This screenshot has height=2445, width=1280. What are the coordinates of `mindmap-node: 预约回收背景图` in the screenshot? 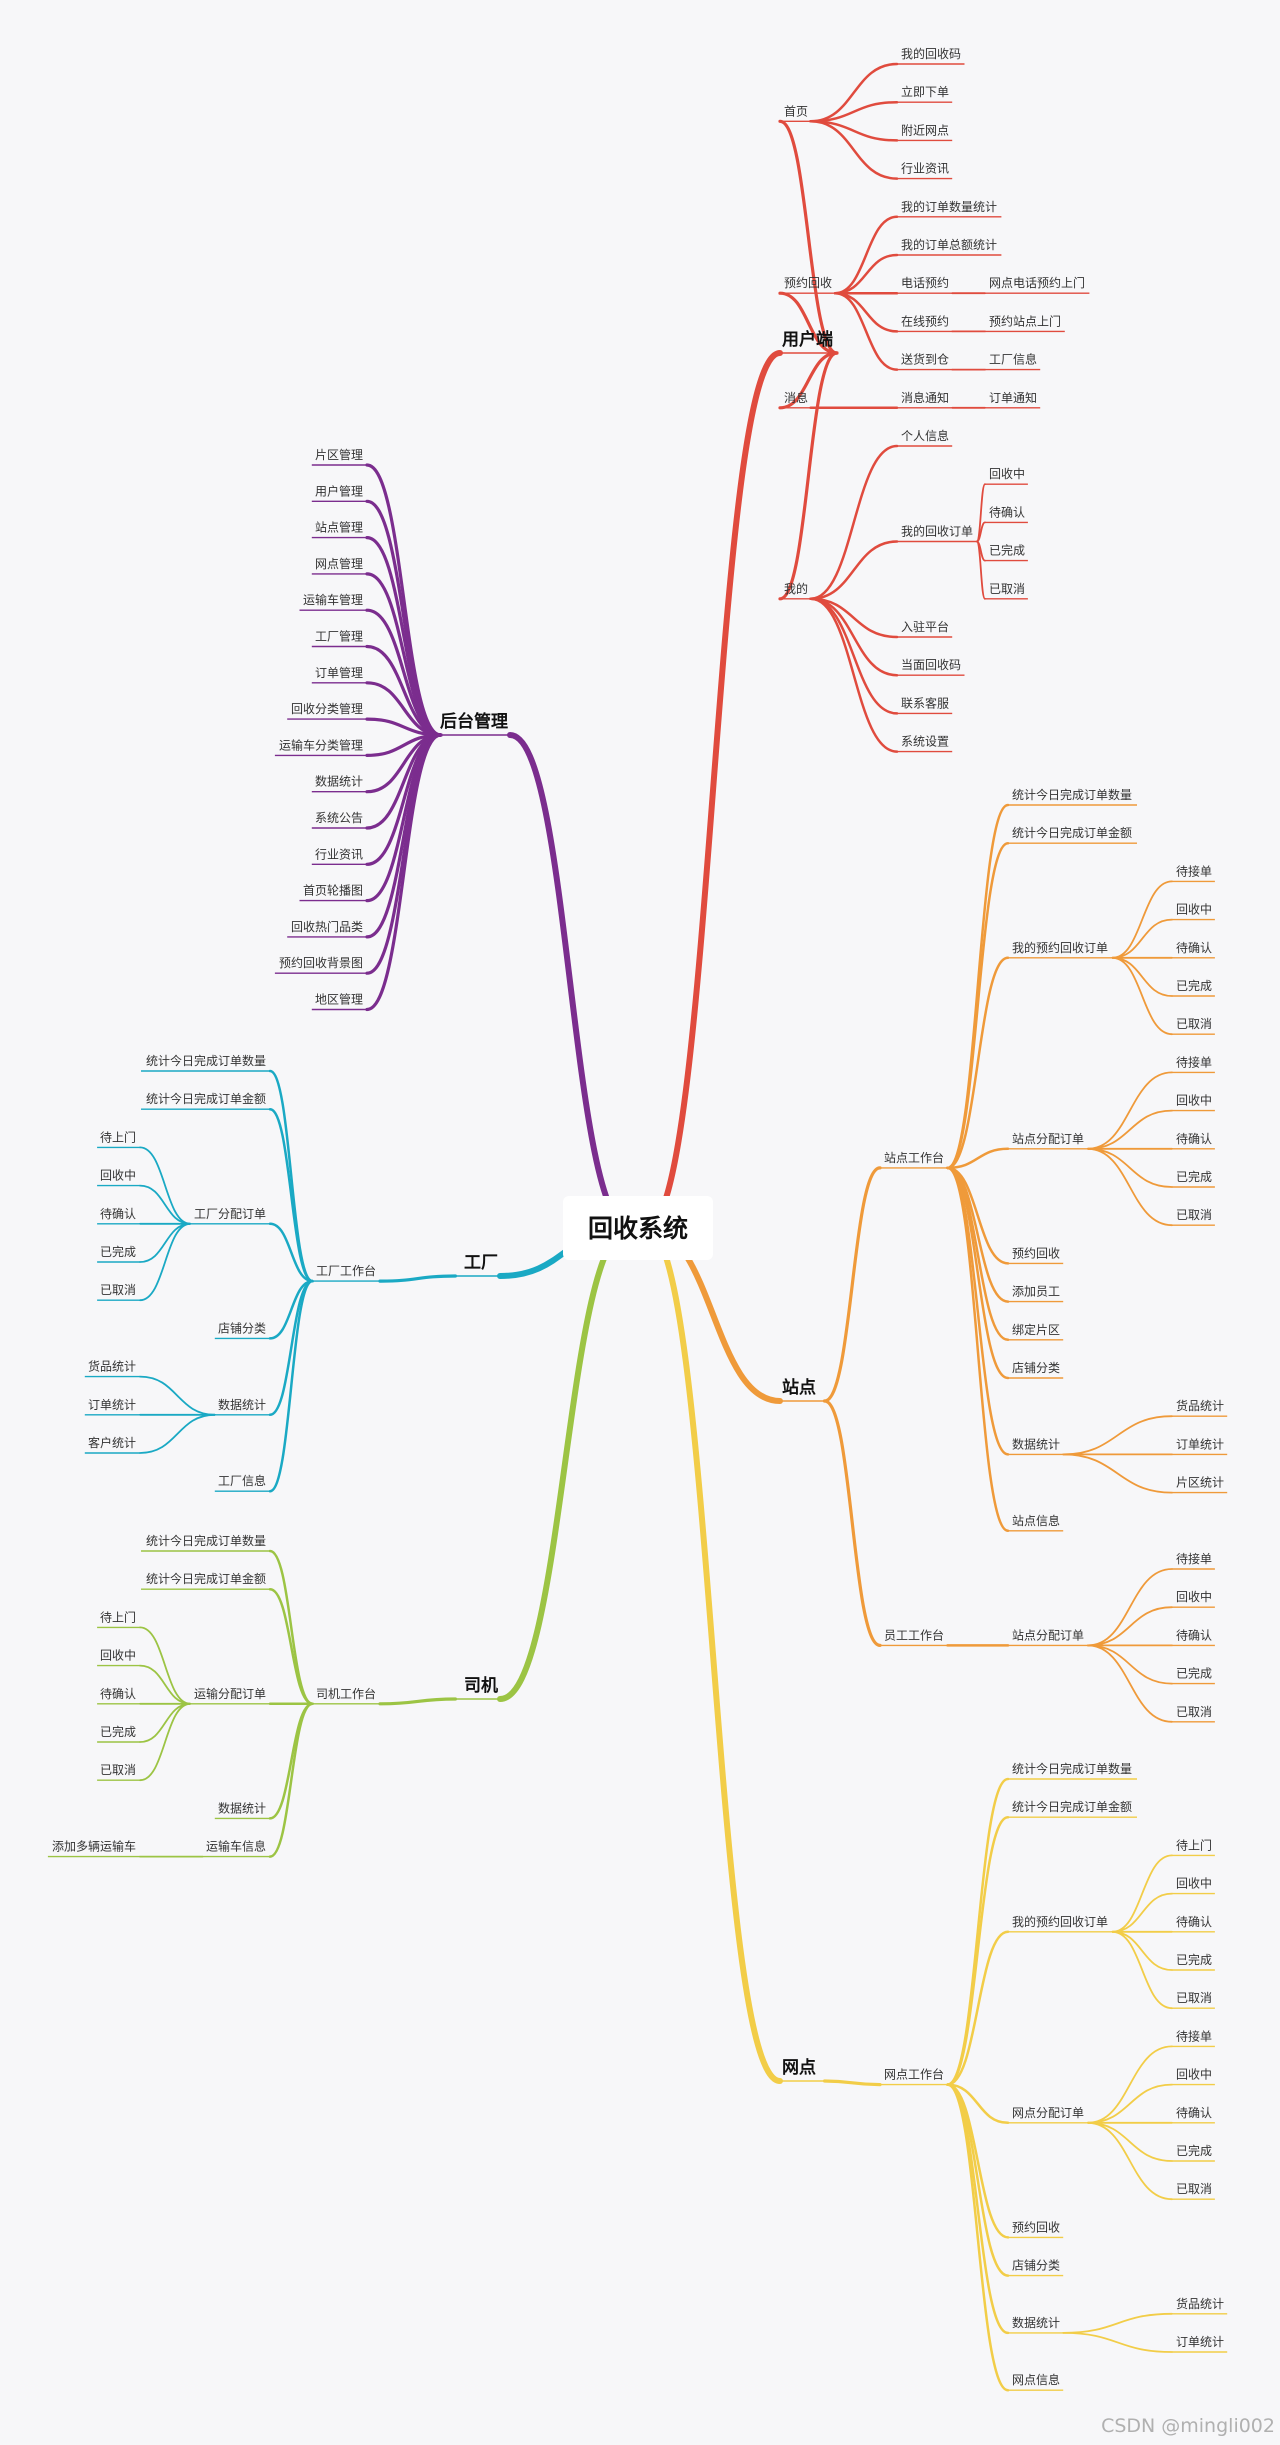 It's located at (321, 962).